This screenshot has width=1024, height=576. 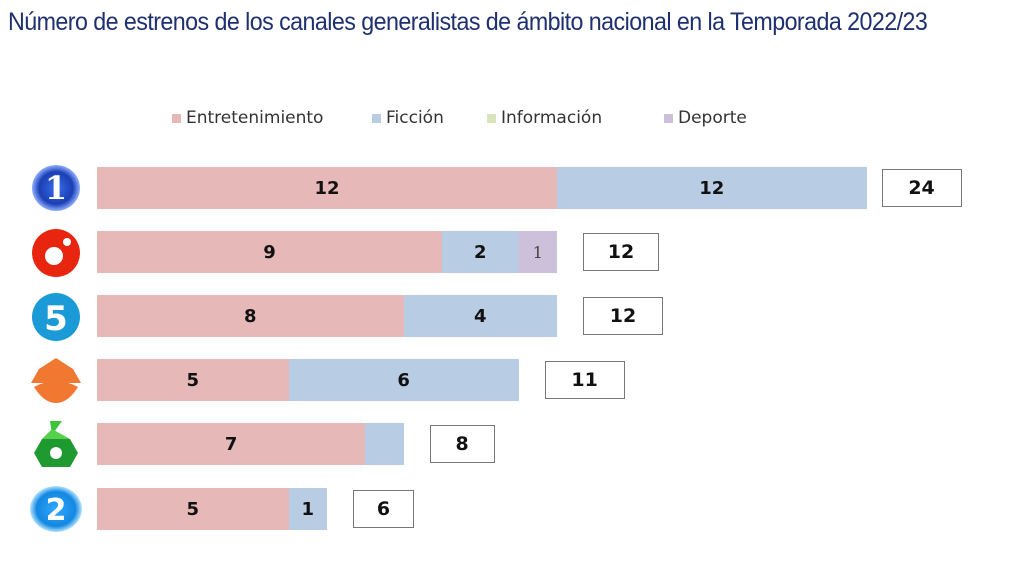 What do you see at coordinates (250, 316) in the screenshot?
I see `bar-segment: 8` at bounding box center [250, 316].